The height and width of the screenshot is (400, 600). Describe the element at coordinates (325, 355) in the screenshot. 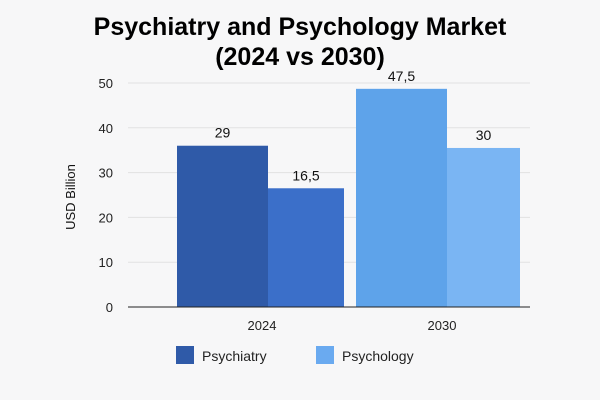

I see `legend-swatch-psychology` at that location.